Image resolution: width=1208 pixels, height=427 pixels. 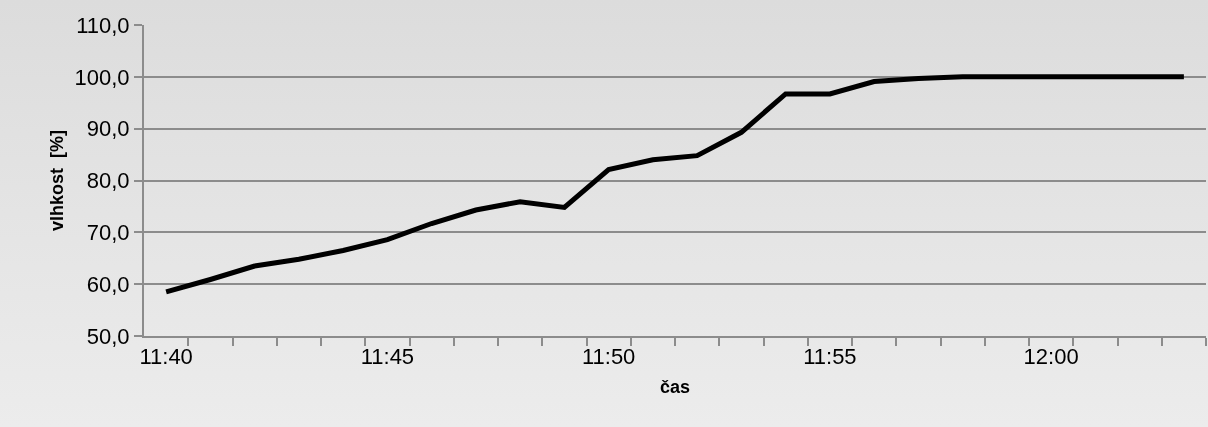 I want to click on y-axis-title: vlhkost [%], so click(x=57, y=180).